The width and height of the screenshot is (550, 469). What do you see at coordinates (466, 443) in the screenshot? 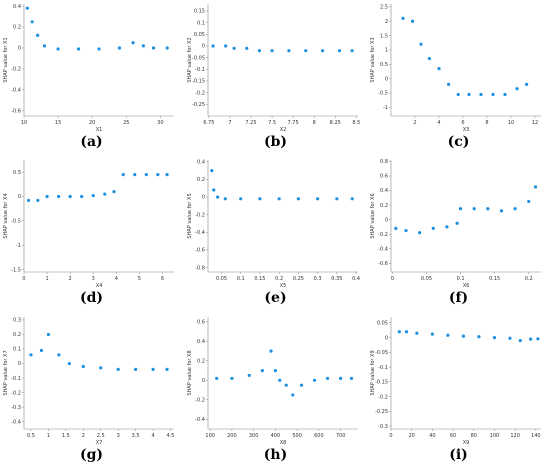
I see `x-axis-label: X9` at bounding box center [466, 443].